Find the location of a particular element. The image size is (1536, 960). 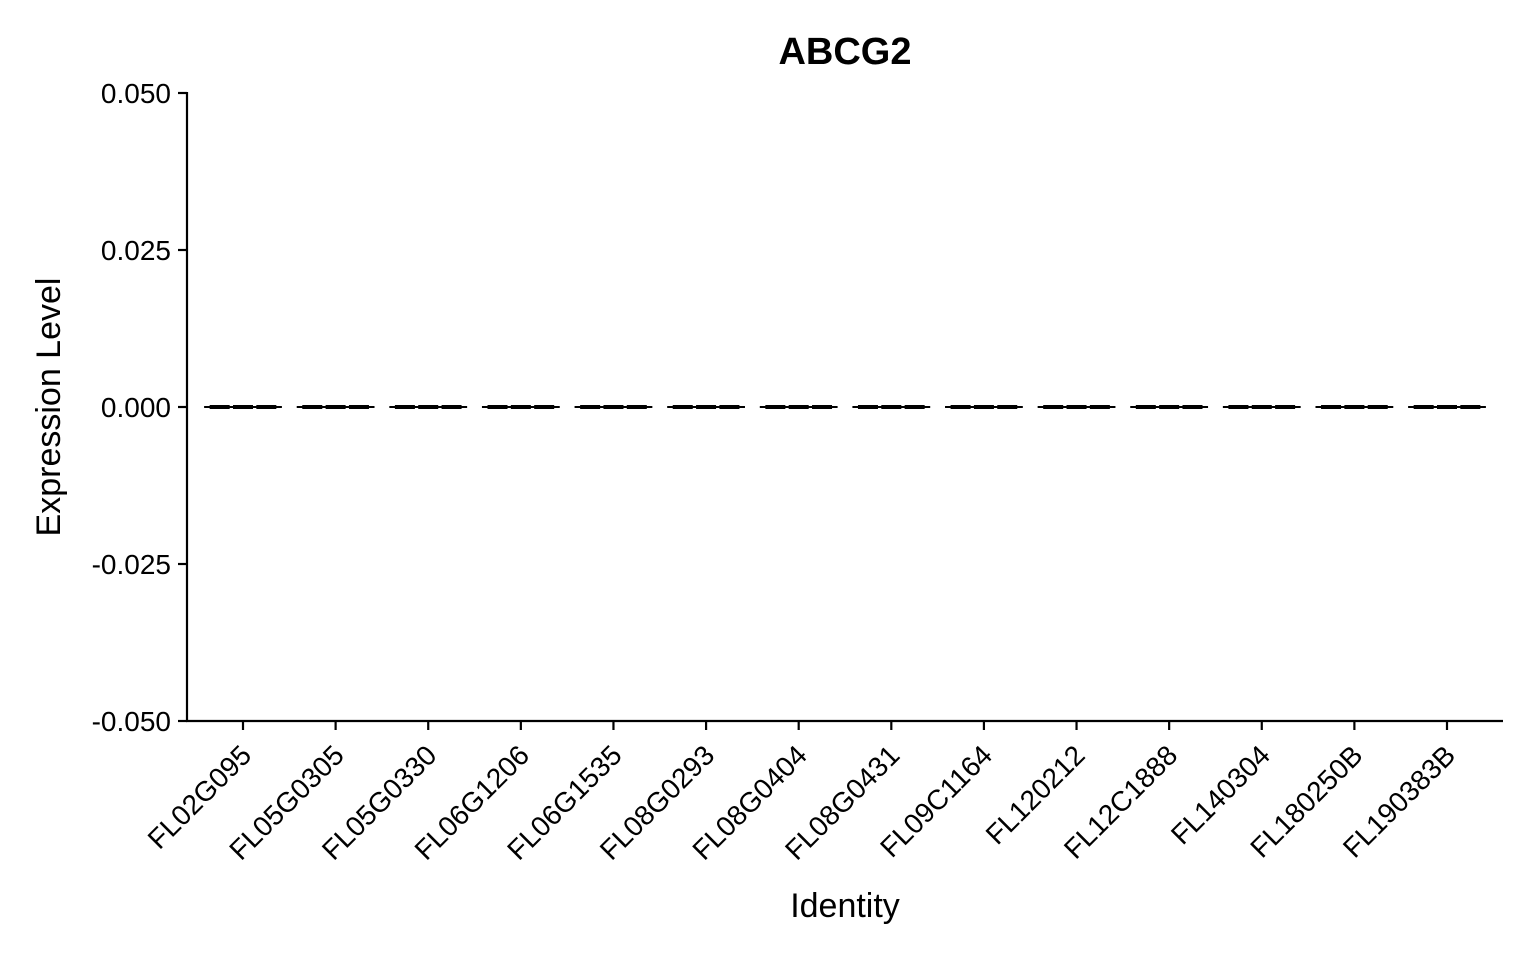

y-tick-label: -0.050 is located at coordinates (131, 721).